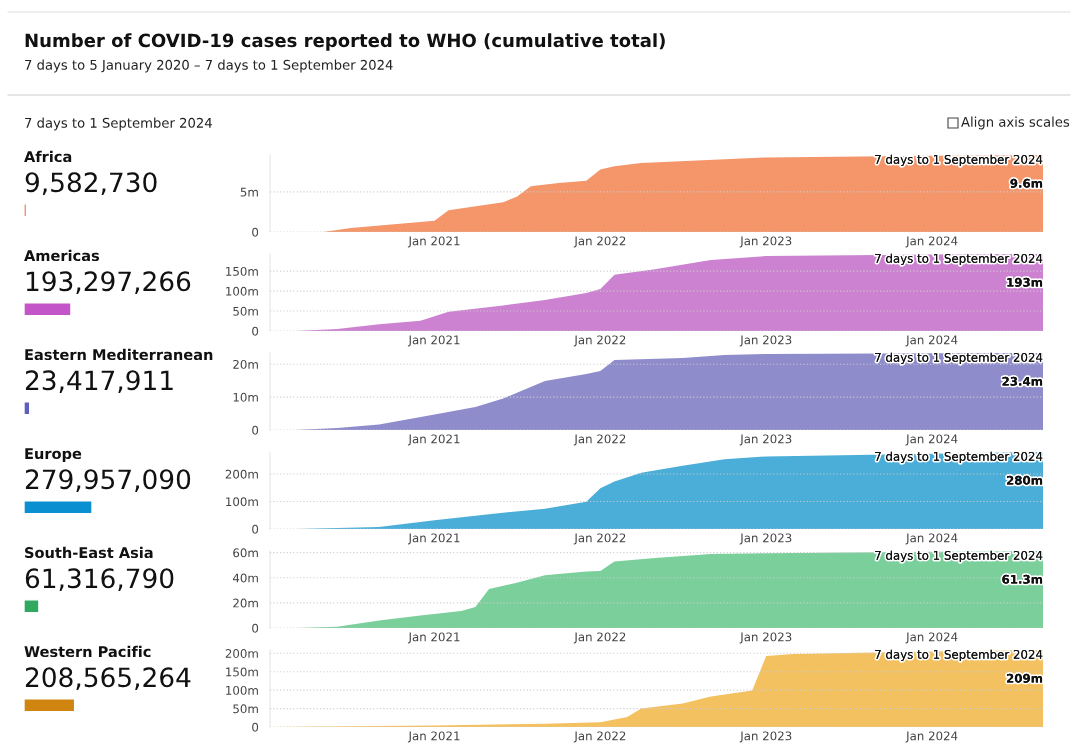 This screenshot has width=1073, height=754. Describe the element at coordinates (62, 255) in the screenshot. I see `y-tick-label: Americas` at that location.